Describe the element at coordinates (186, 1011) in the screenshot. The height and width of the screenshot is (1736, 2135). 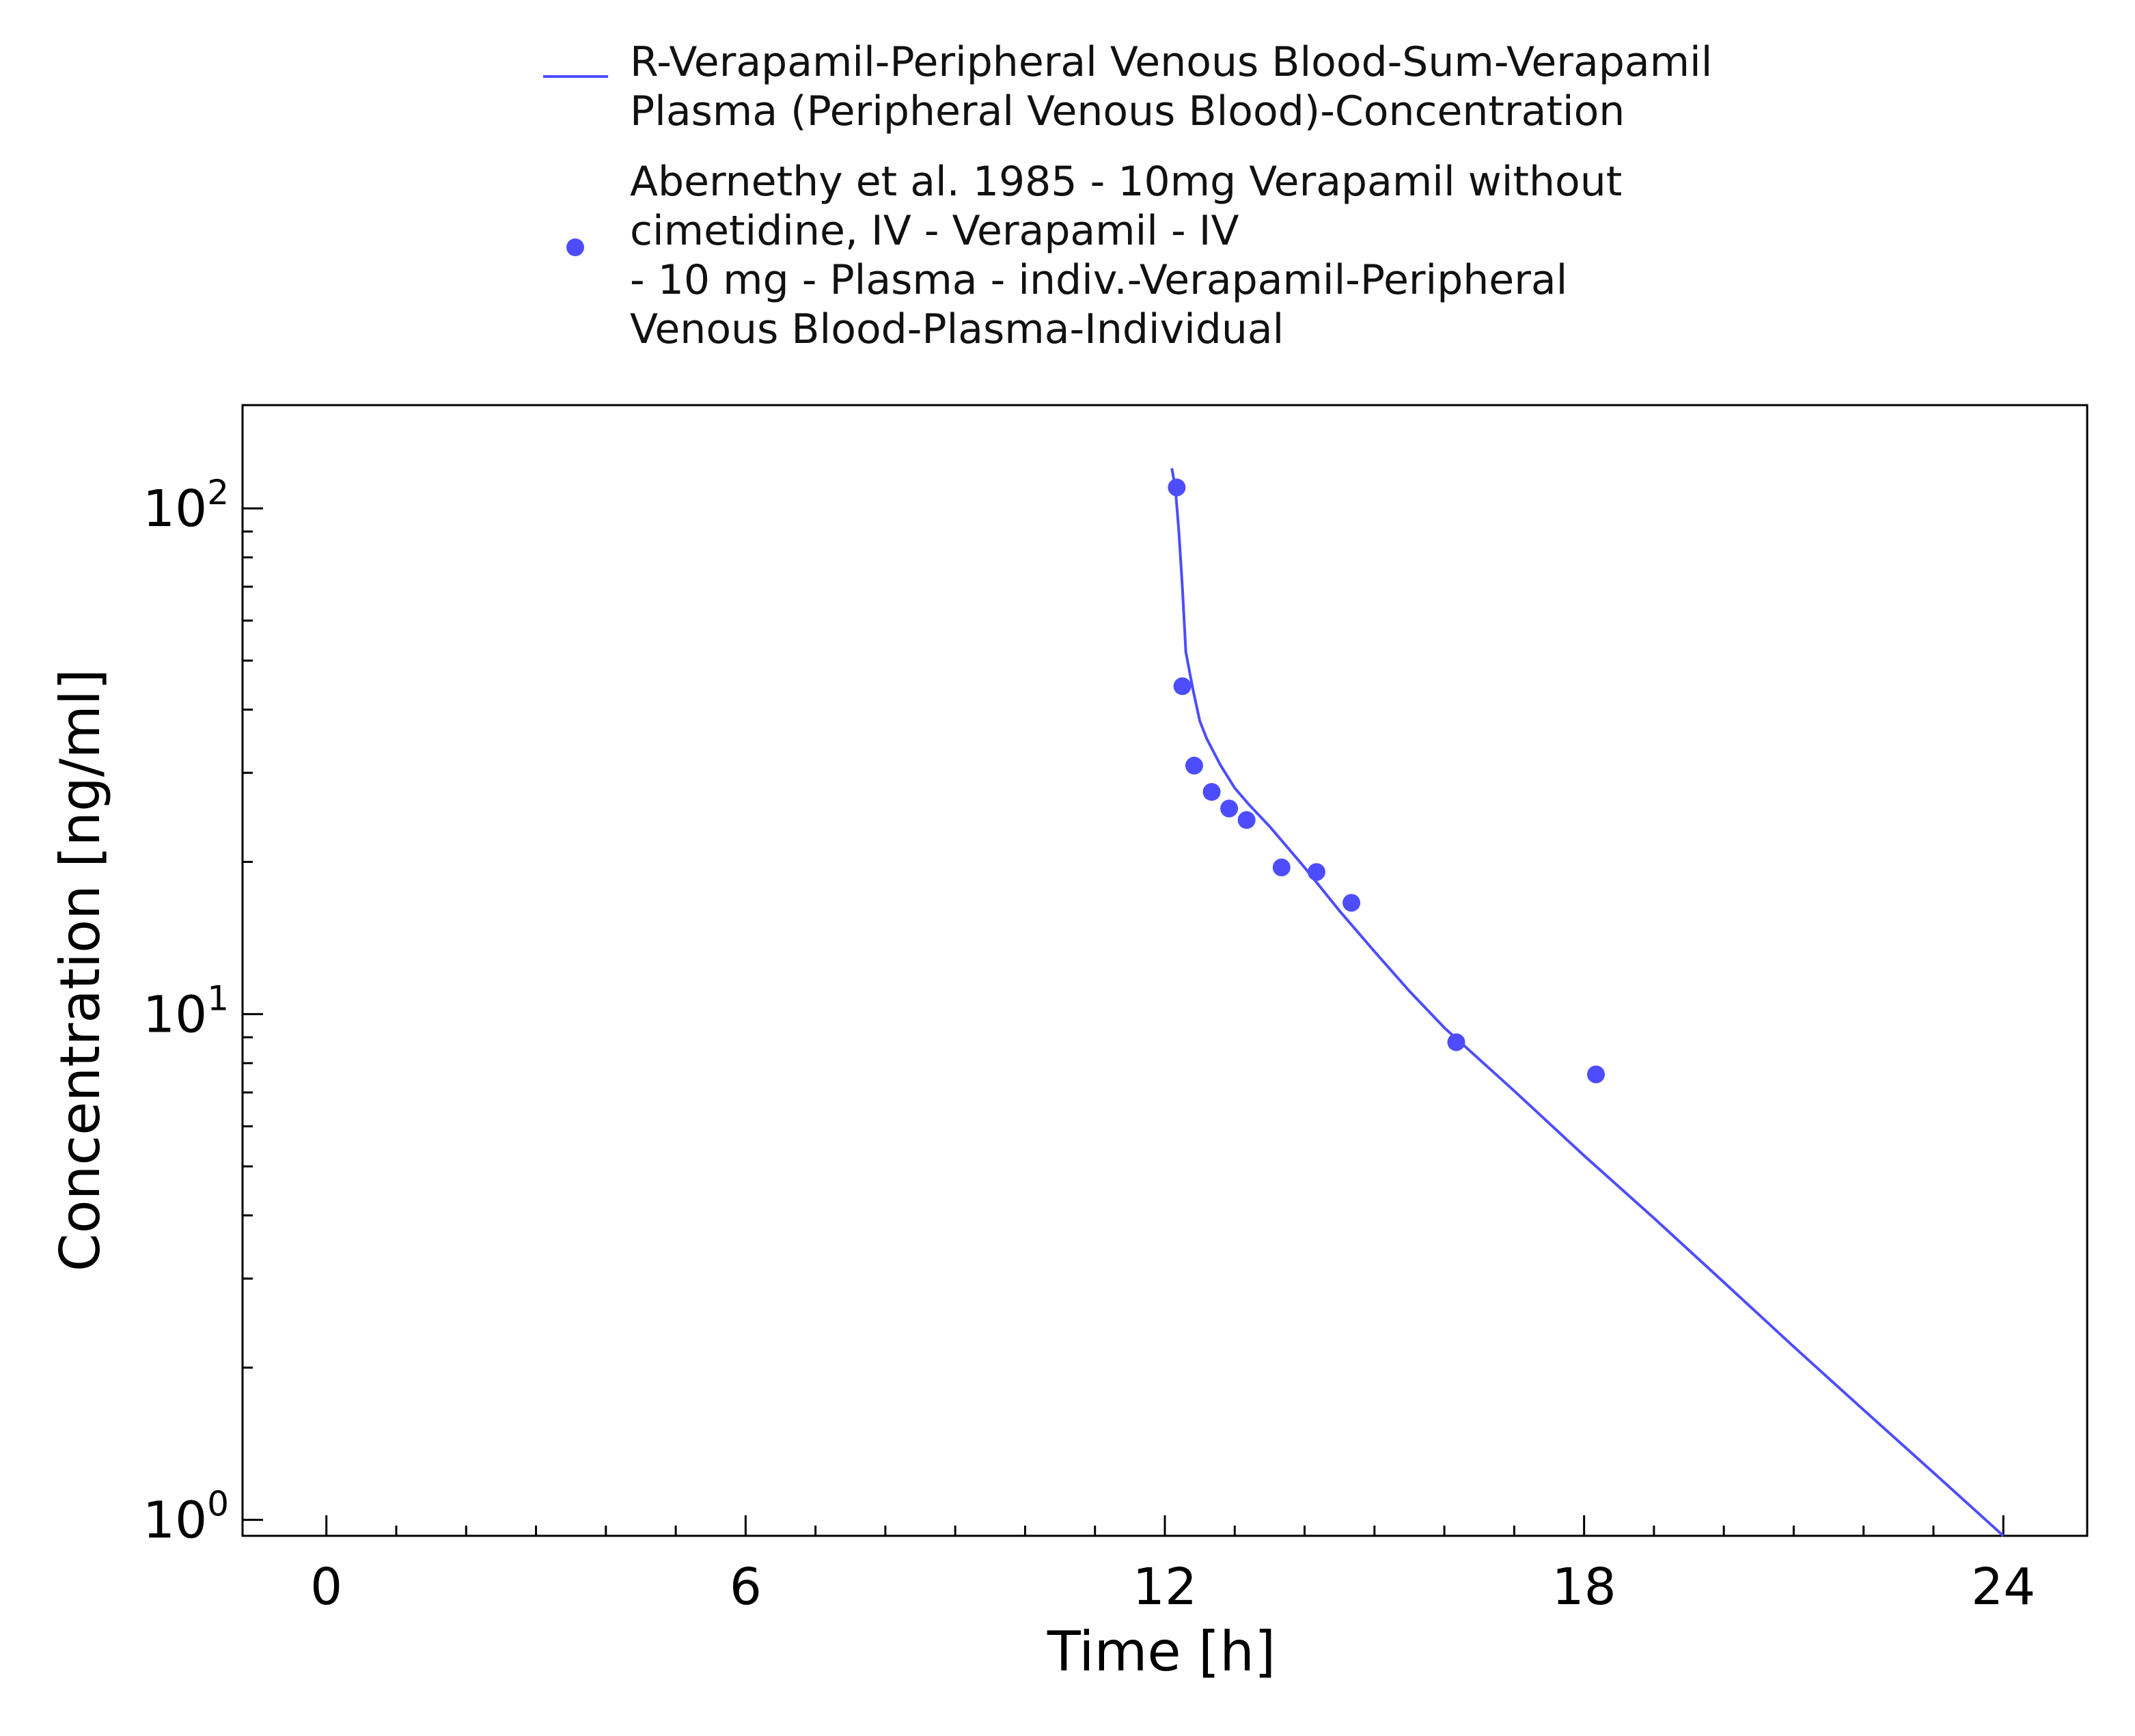
I see `y-tick-label: 10¹` at that location.